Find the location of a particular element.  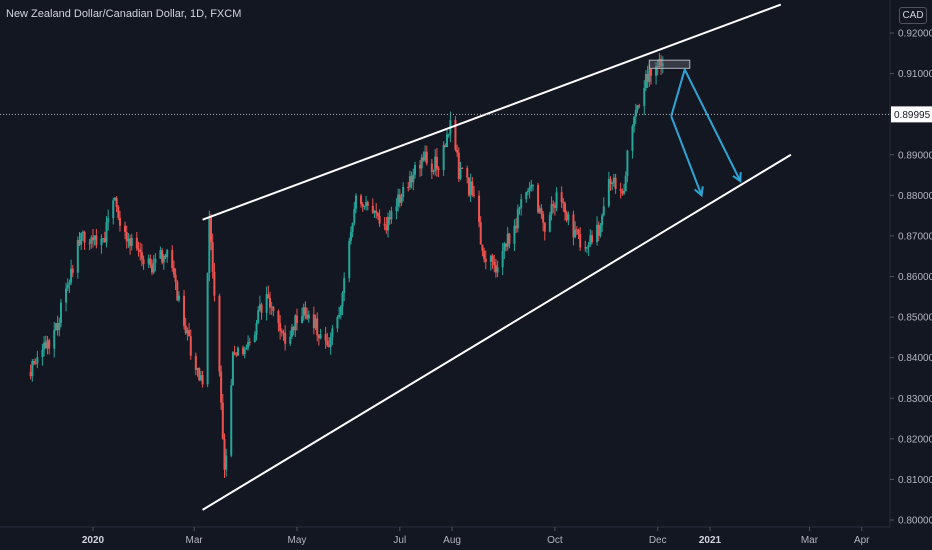

ytick-label: 0.89000 is located at coordinates (915, 155).